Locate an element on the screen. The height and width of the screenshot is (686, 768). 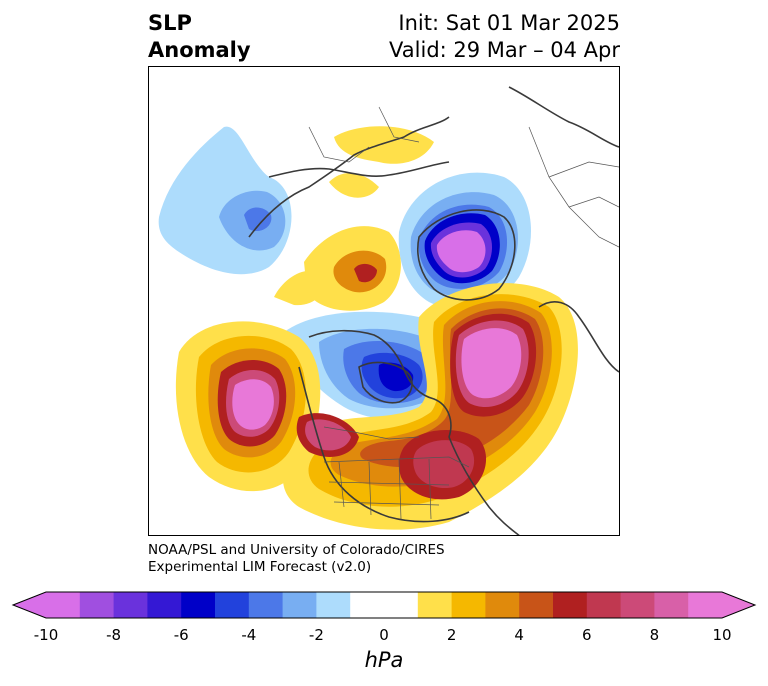
colorbar-tick-labels: -10 -8 -6 -4 -2 0 2 4 6 8 10 is located at coordinates (384, 636).